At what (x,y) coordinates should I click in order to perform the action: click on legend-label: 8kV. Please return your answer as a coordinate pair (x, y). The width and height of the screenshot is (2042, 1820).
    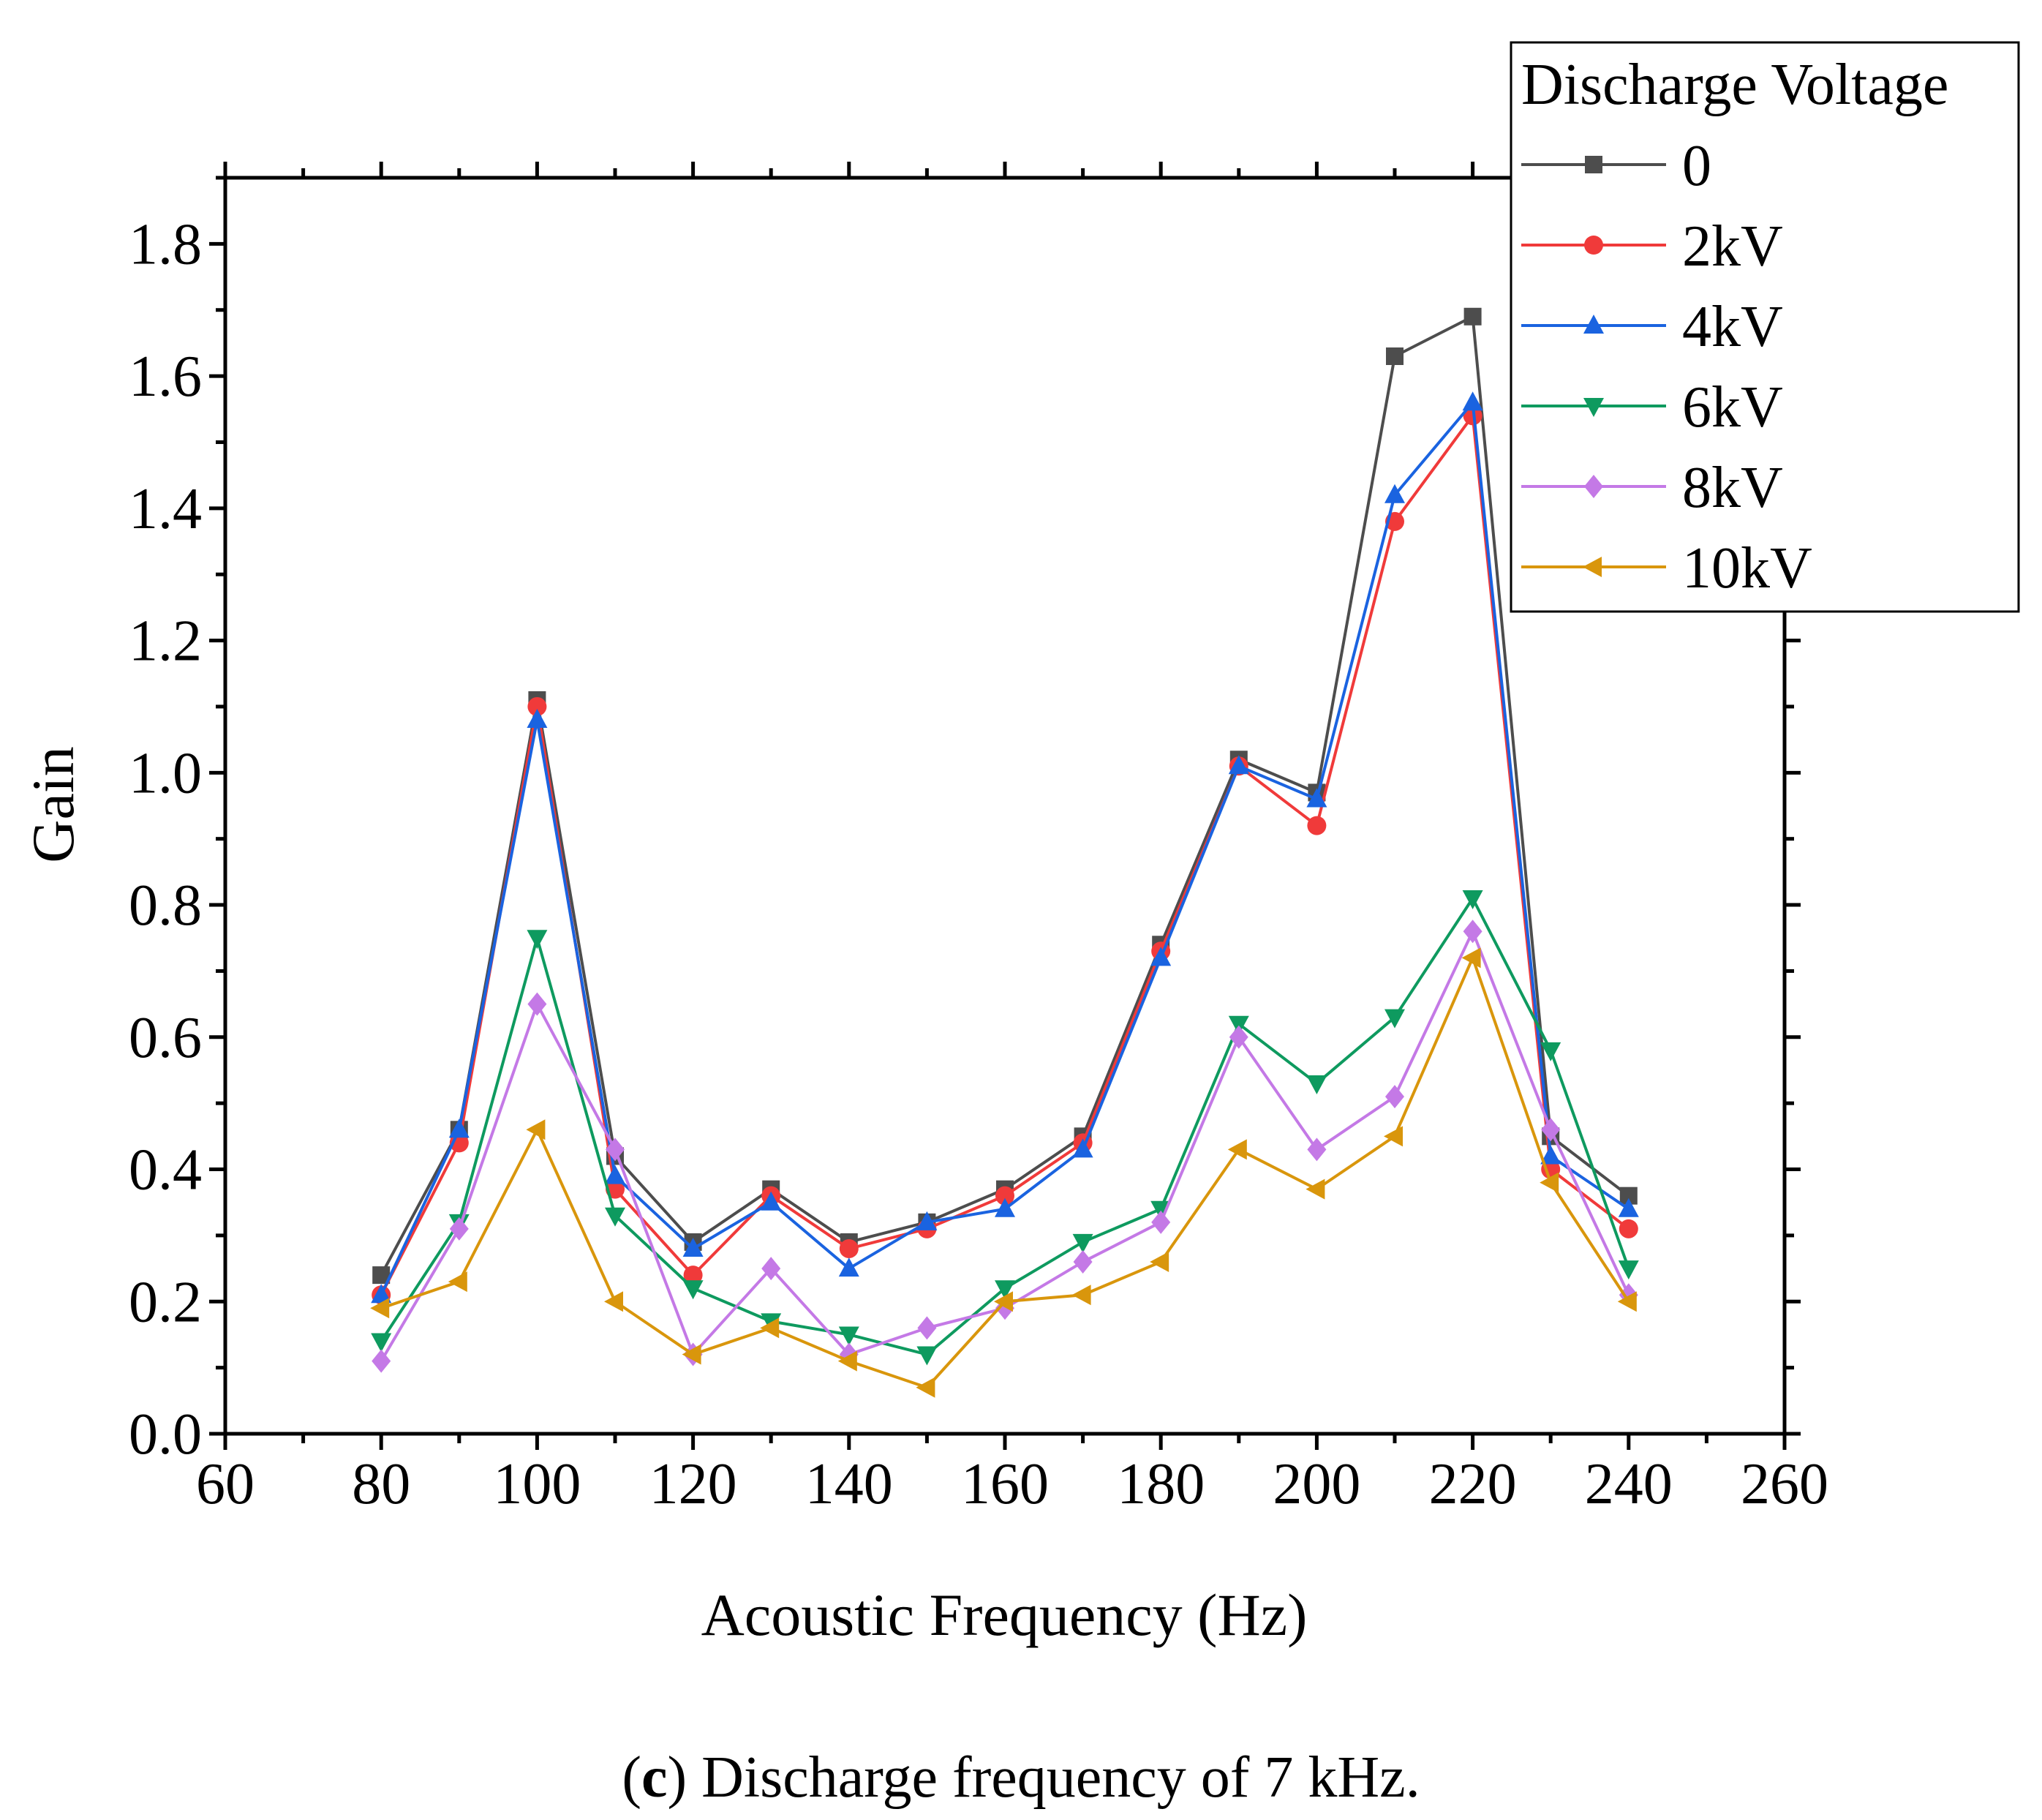
    Looking at the image, I should click on (1733, 488).